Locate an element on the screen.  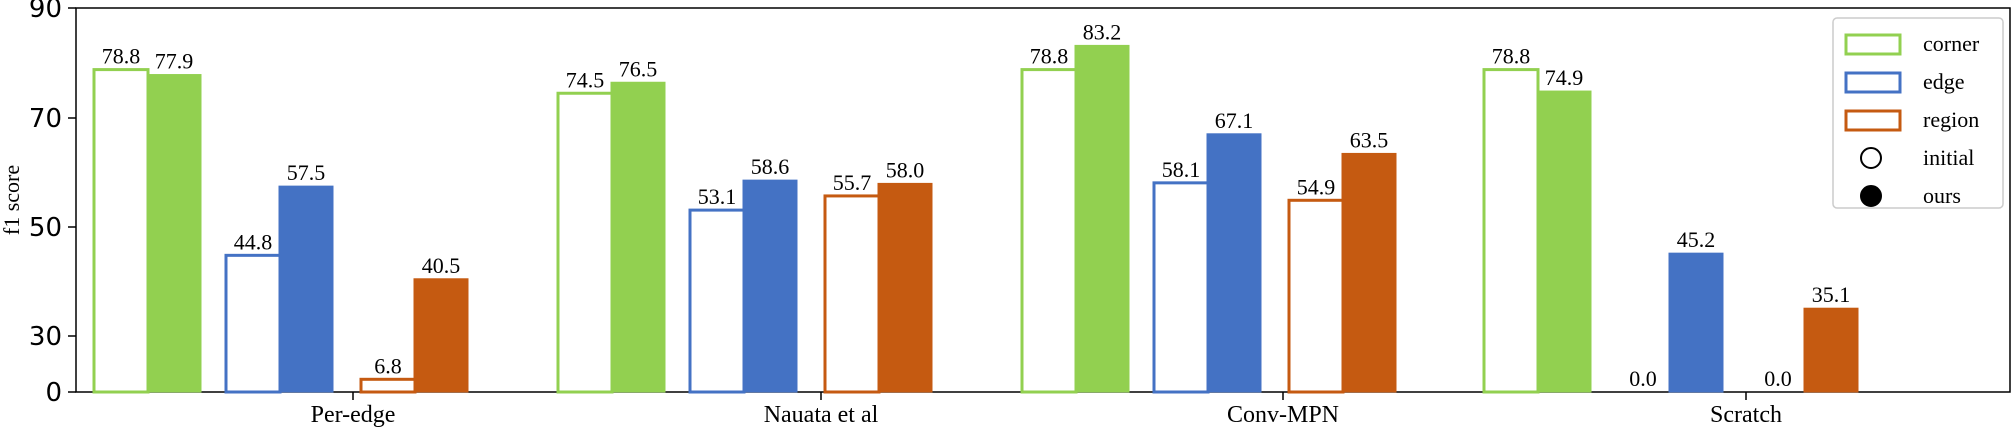
y-tick-label: 0 is located at coordinates (53, 393).